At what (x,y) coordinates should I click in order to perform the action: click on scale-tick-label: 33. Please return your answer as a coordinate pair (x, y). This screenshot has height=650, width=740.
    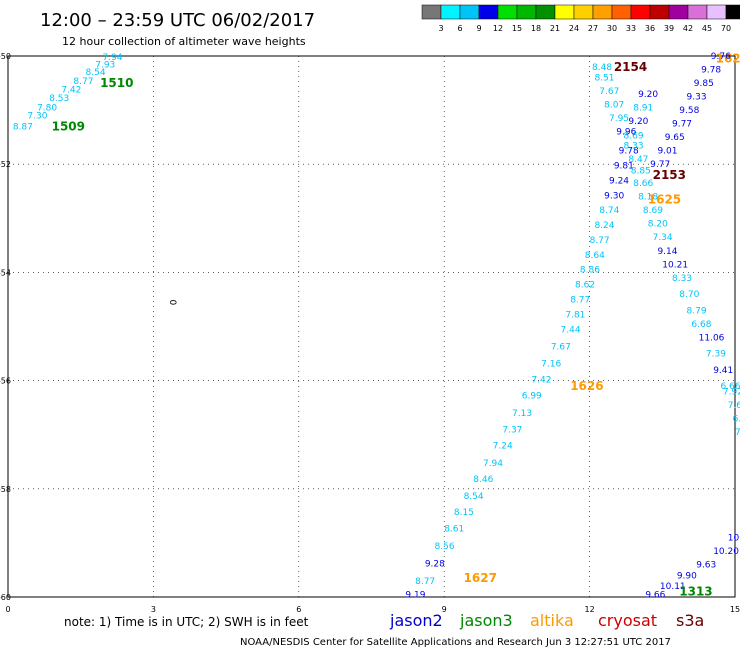
    Looking at the image, I should click on (631, 28).